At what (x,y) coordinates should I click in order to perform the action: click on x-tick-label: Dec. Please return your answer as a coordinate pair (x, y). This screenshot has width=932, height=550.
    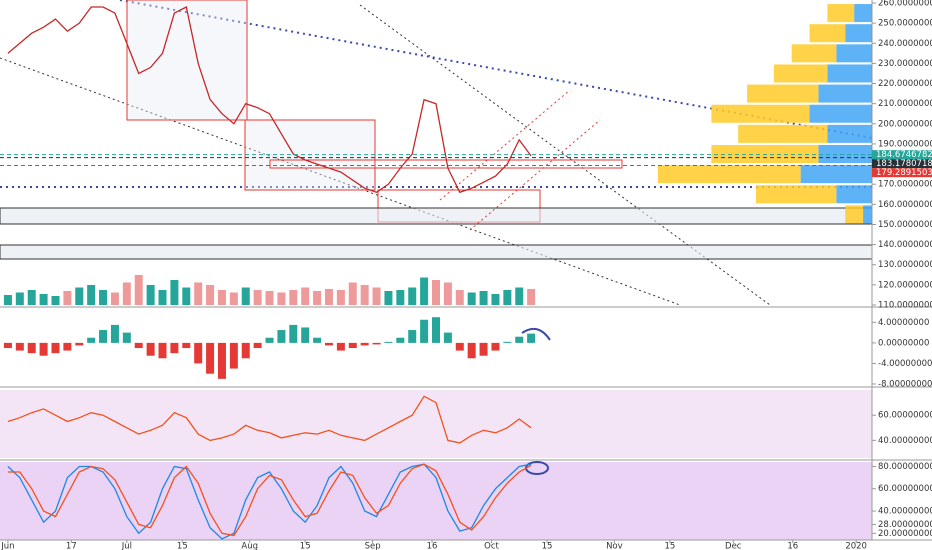
    Looking at the image, I should click on (733, 546).